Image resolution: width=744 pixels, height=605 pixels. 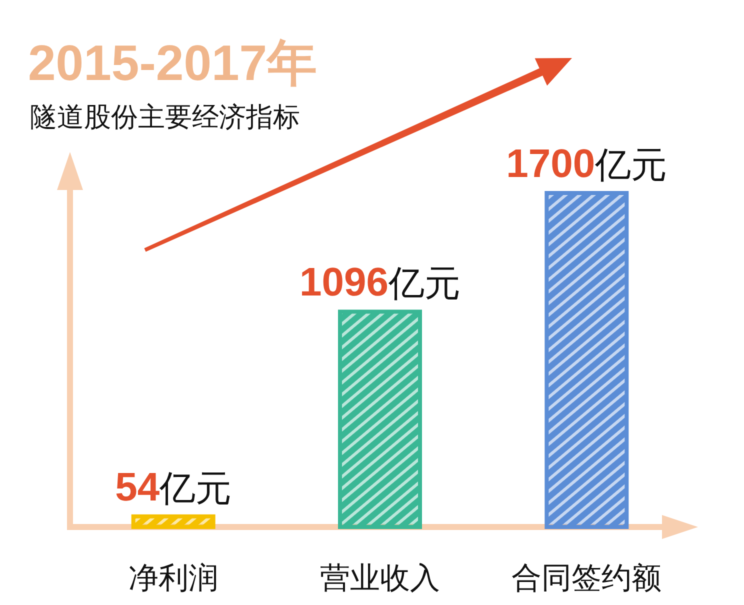 I want to click on title: 2015-2017年, so click(x=173, y=63).